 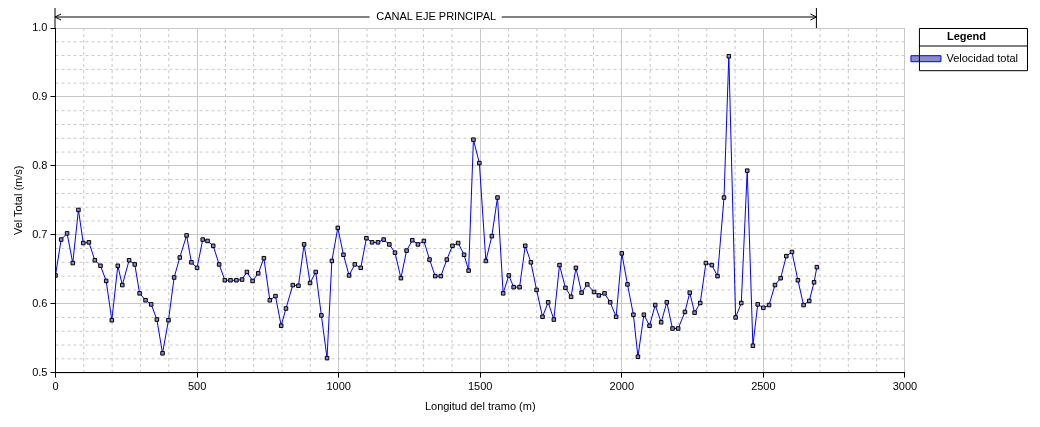 What do you see at coordinates (40, 302) in the screenshot?
I see `y-tick-label: 0.6` at bounding box center [40, 302].